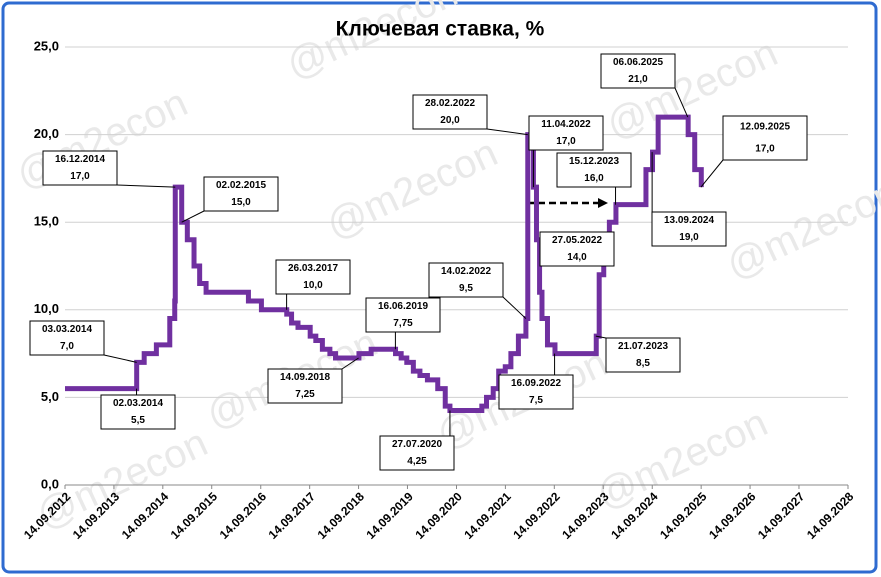 Image resolution: width=881 pixels, height=577 pixels. Describe the element at coordinates (643, 363) in the screenshot. I see `callout-value: 8,5` at that location.